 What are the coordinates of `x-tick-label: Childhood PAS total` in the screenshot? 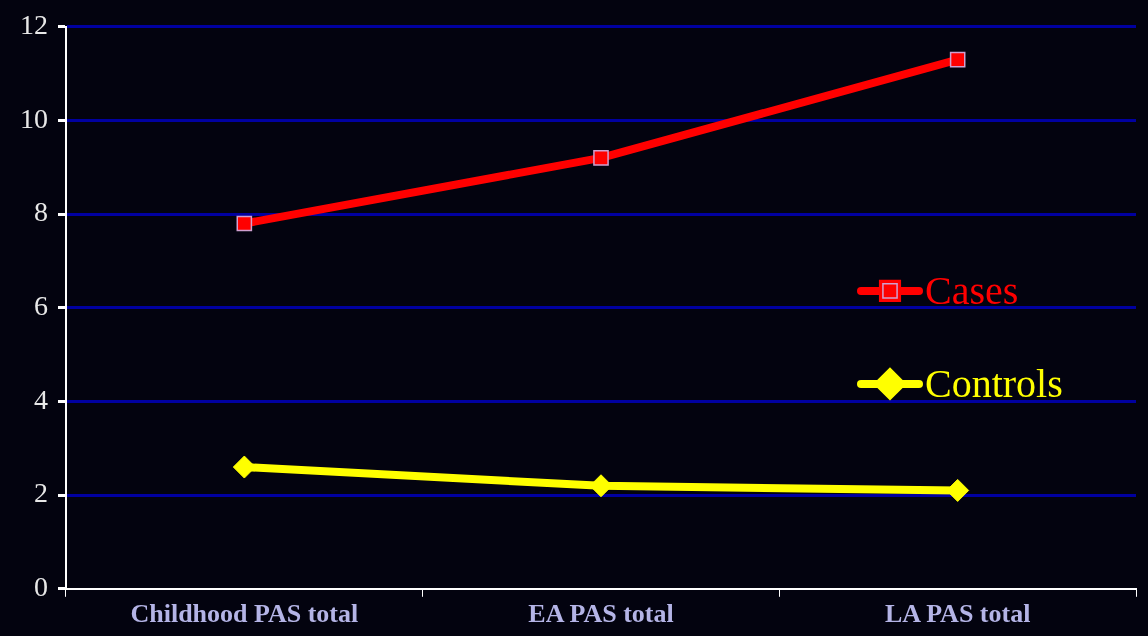 It's located at (244, 614).